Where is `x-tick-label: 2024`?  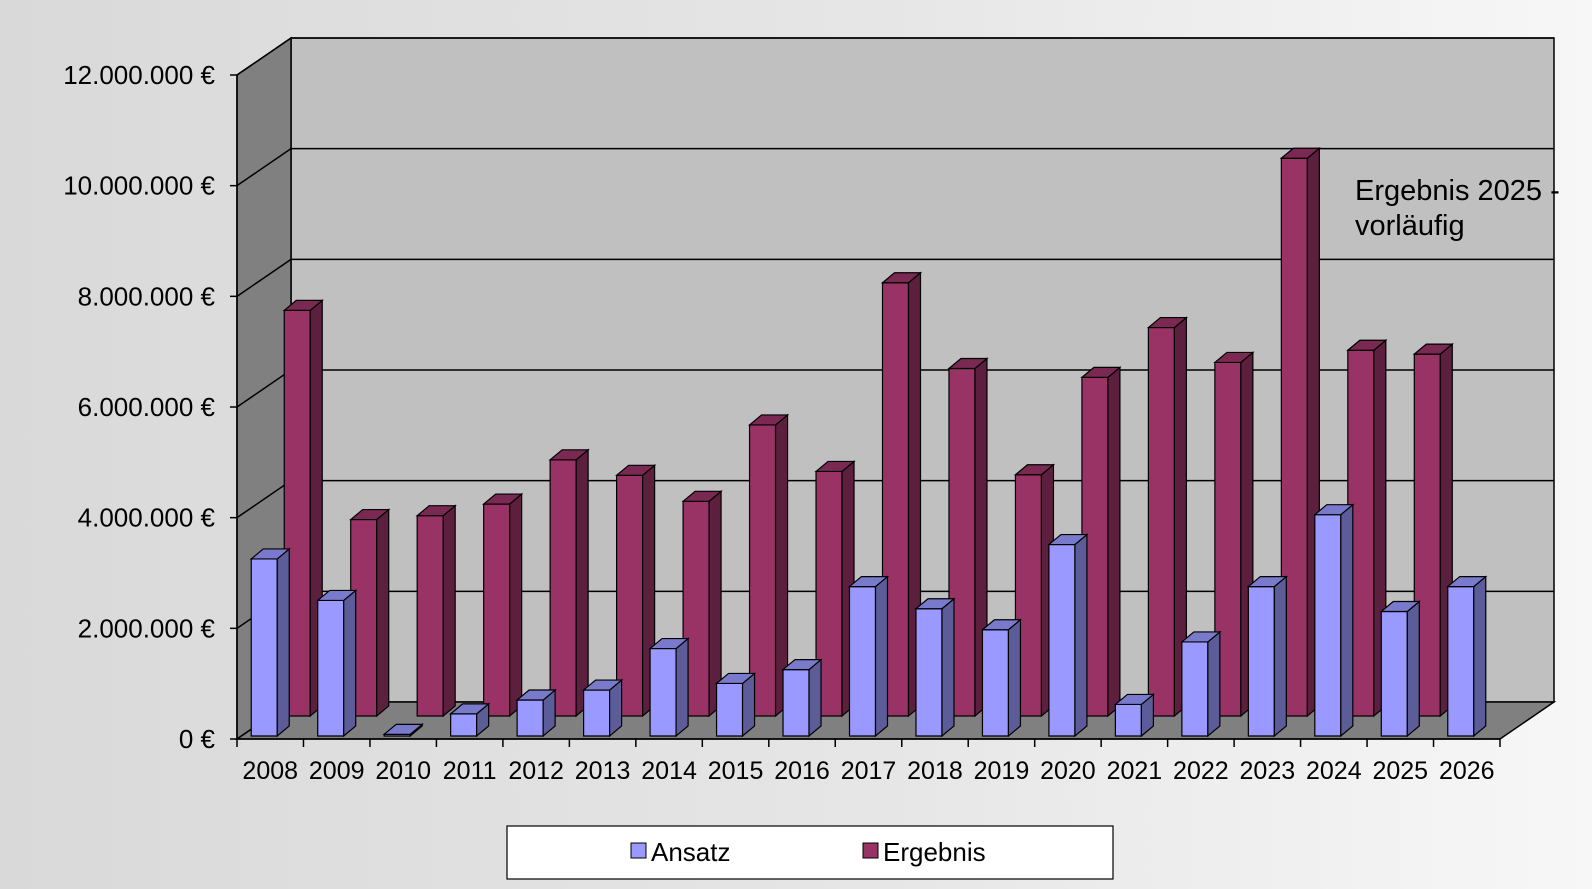
x-tick-label: 2024 is located at coordinates (1334, 771).